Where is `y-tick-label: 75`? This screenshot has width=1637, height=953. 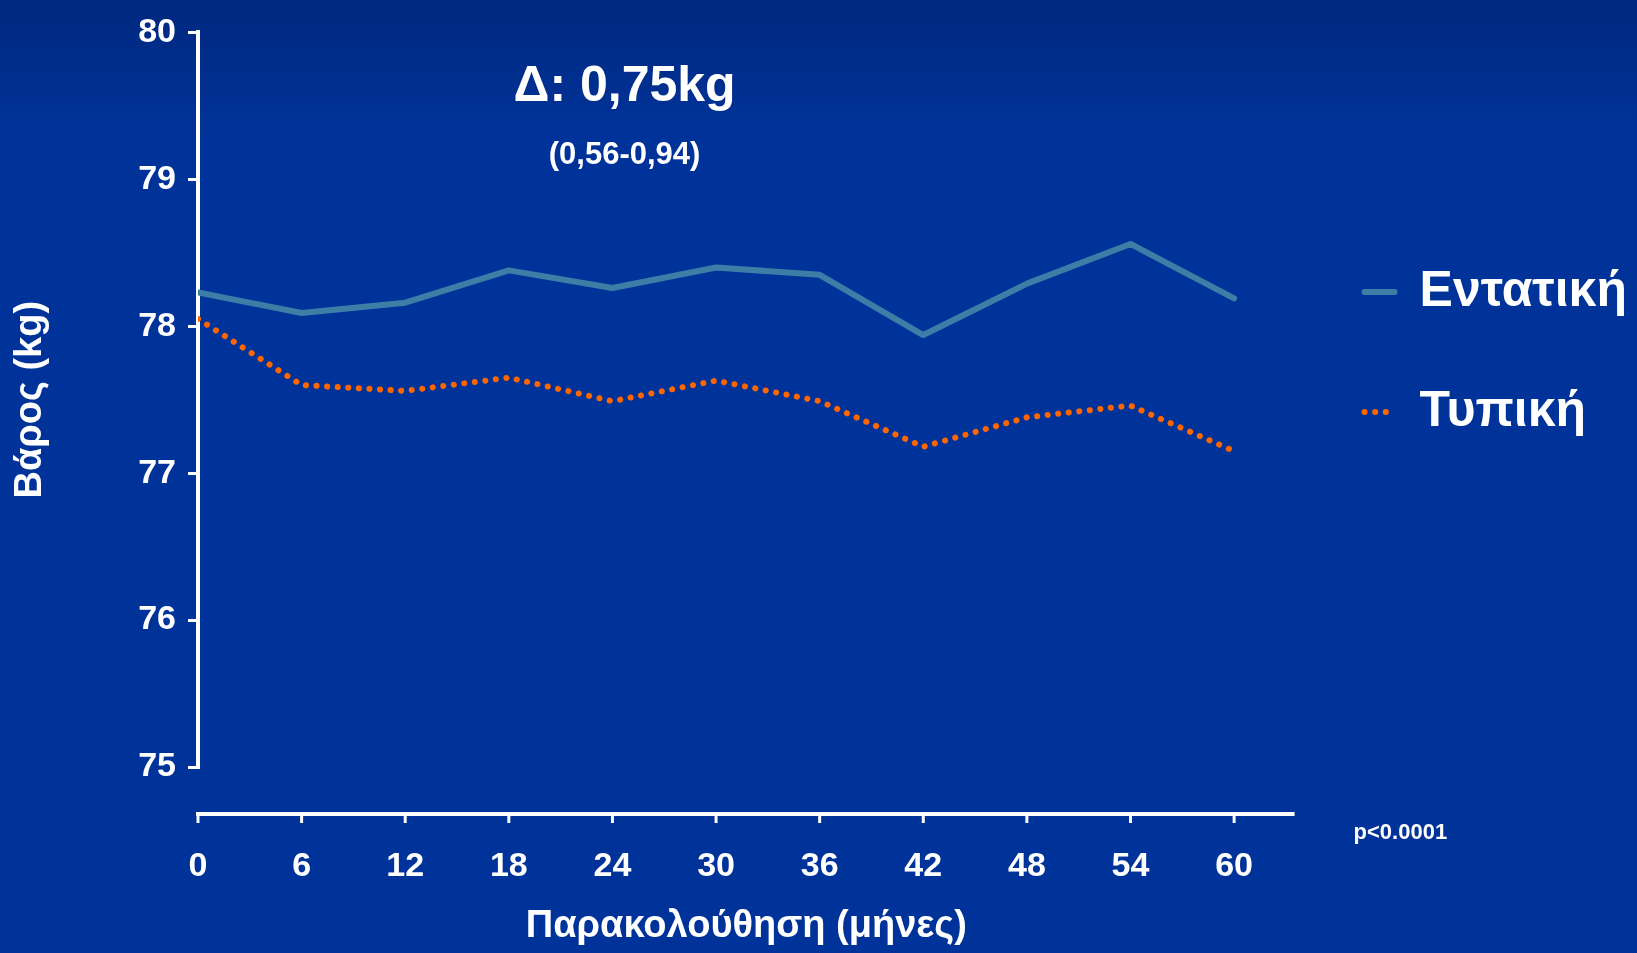
y-tick-label: 75 is located at coordinates (157, 764).